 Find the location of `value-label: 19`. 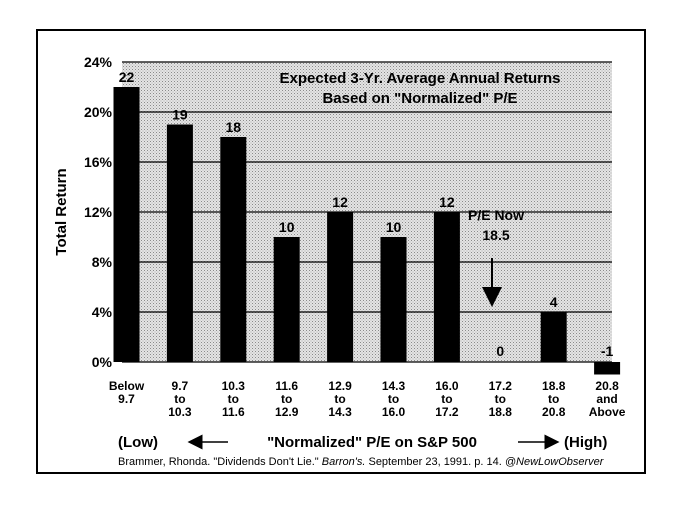

value-label: 19 is located at coordinates (180, 115).